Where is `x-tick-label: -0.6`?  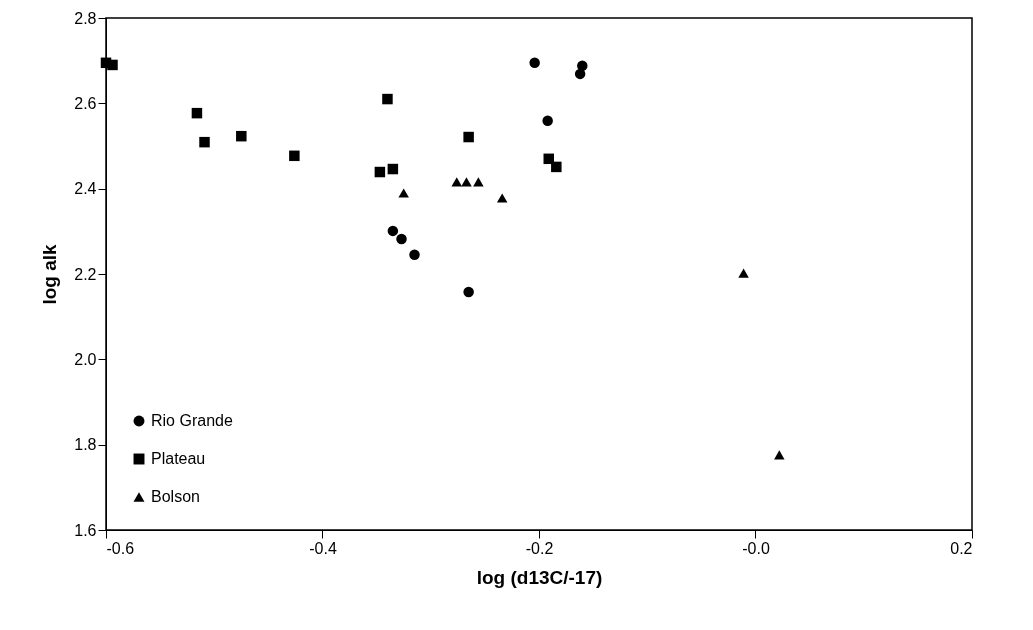 x-tick-label: -0.6 is located at coordinates (120, 548).